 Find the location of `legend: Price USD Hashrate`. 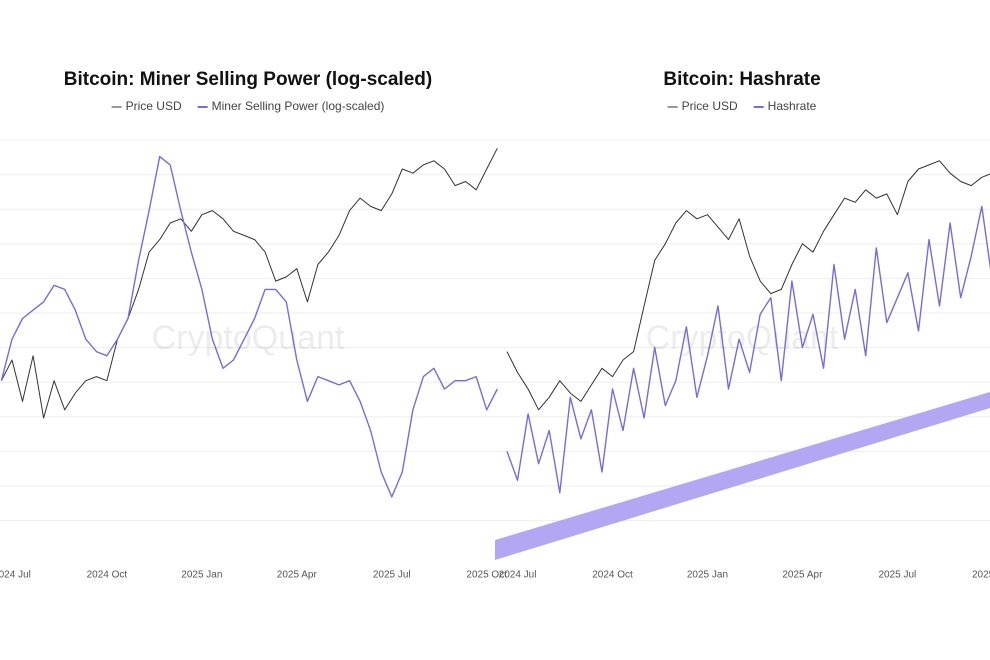

legend: Price USD Hashrate is located at coordinates (742, 106).